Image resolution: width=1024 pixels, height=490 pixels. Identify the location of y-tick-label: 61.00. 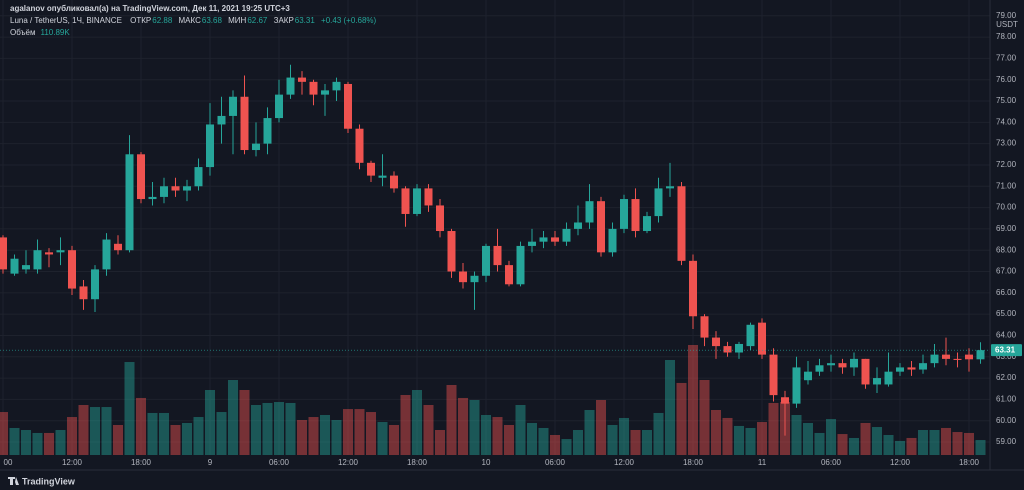
(1006, 398).